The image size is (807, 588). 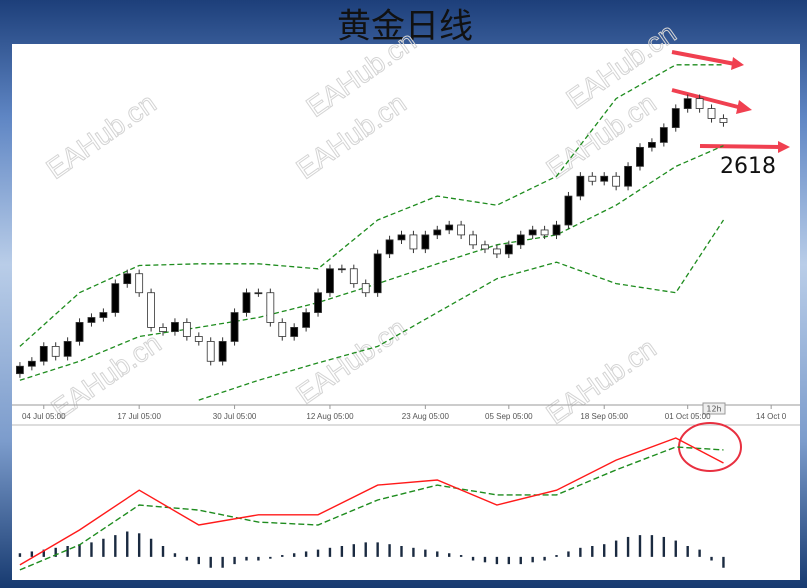 What do you see at coordinates (748, 166) in the screenshot?
I see `price-annotation: 2618` at bounding box center [748, 166].